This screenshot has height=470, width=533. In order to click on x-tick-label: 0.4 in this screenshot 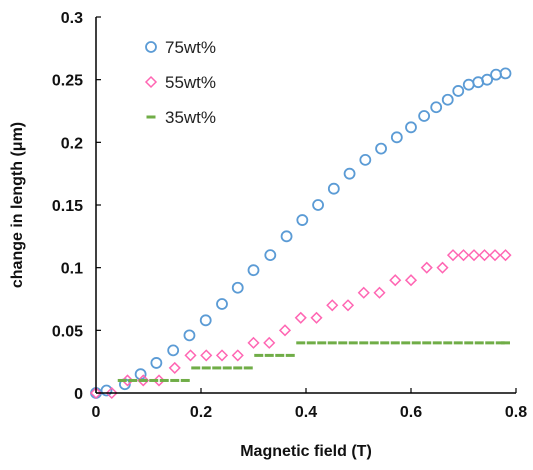, I will do `click(306, 412)`.